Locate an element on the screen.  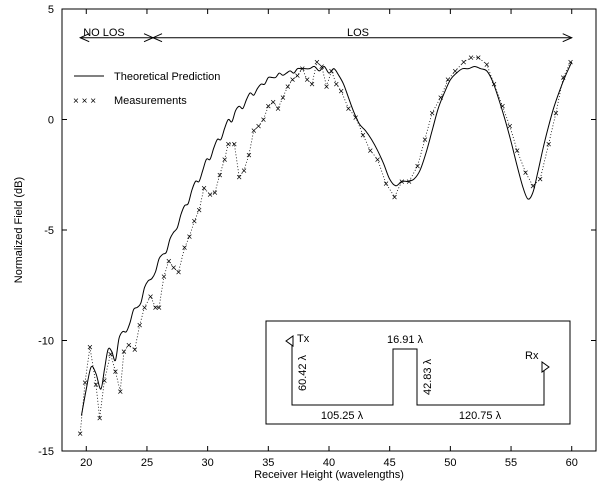
no-los-arrow-head-left is located at coordinates (84, 38).